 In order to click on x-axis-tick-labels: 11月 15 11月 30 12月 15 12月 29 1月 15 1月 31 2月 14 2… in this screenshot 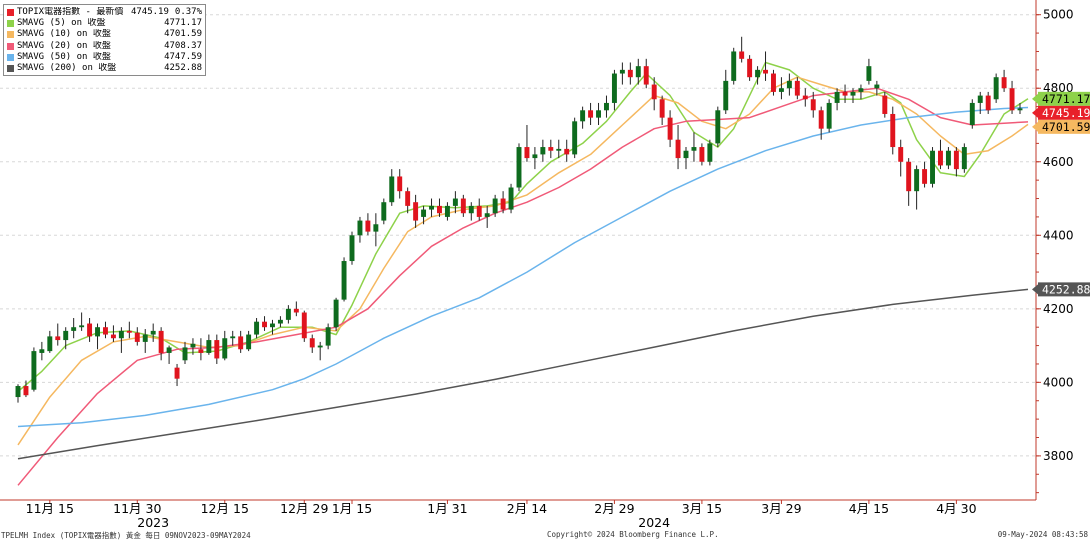, I will do `click(501, 515)`.